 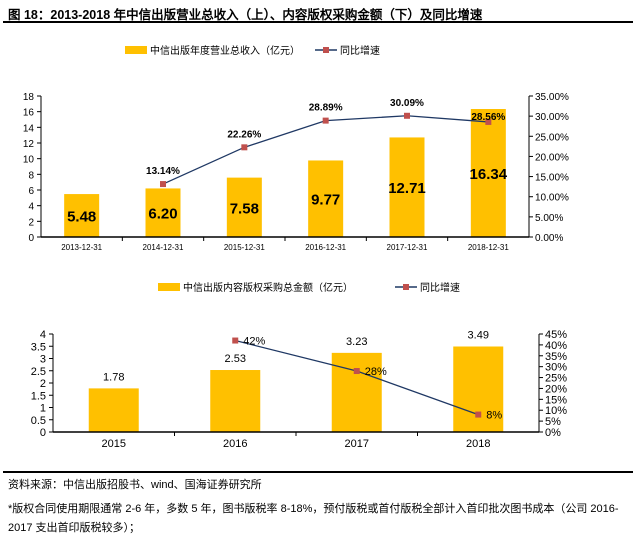 I want to click on footer-divider, so click(x=318, y=472).